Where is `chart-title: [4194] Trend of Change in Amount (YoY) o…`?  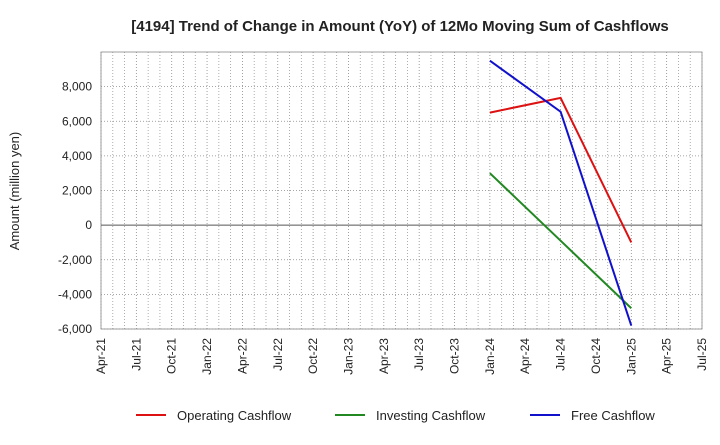
chart-title: [4194] Trend of Change in Amount (YoY) o… is located at coordinates (400, 26).